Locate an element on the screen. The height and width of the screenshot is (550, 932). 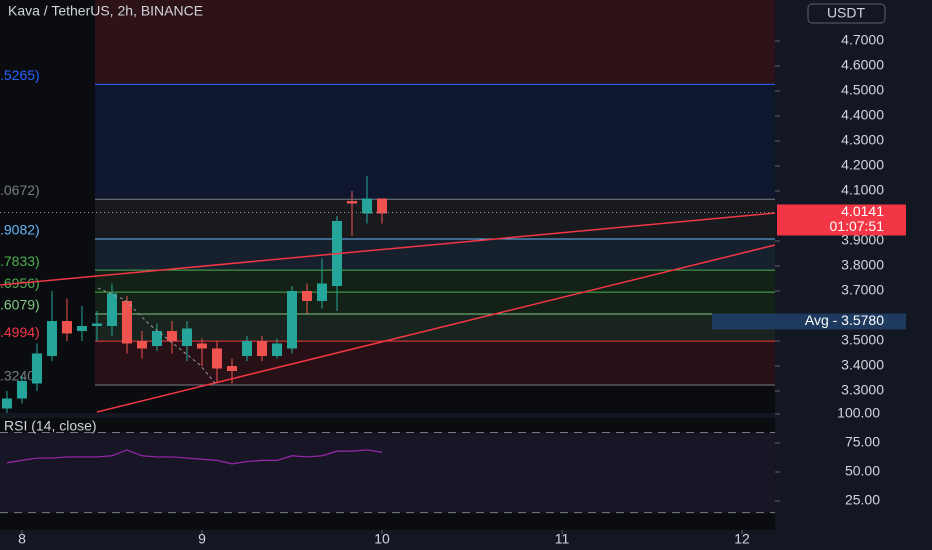
currency: USDT is located at coordinates (846, 13).